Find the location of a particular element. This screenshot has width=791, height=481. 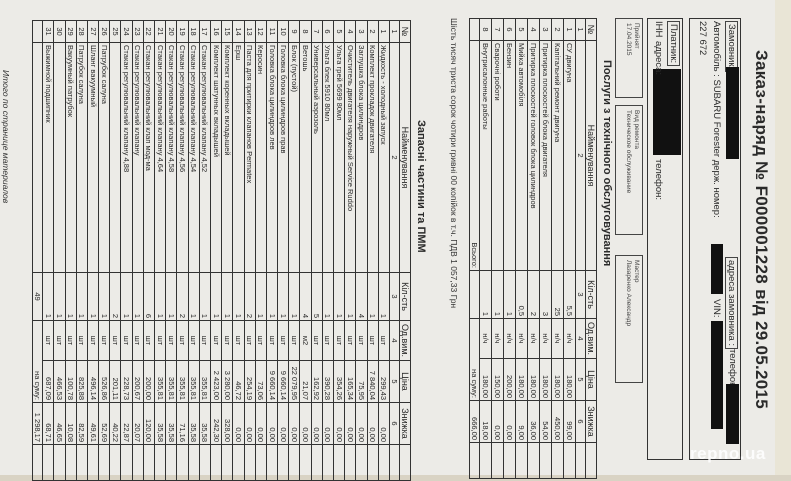

cell-discount: 120,00 is located at coordinates (149, 423).